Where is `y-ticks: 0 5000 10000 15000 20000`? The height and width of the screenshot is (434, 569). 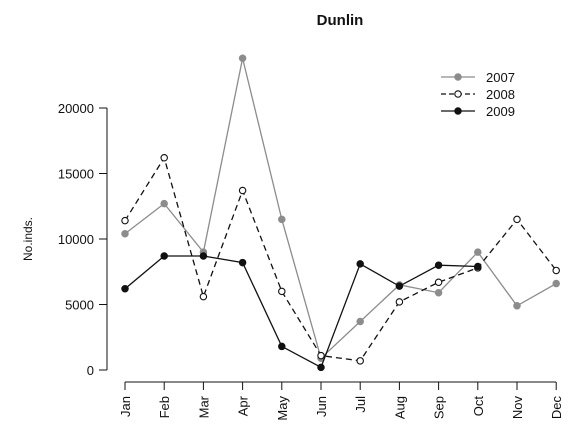
y-ticks: 0 5000 10000 15000 20000 is located at coordinates (82, 239).